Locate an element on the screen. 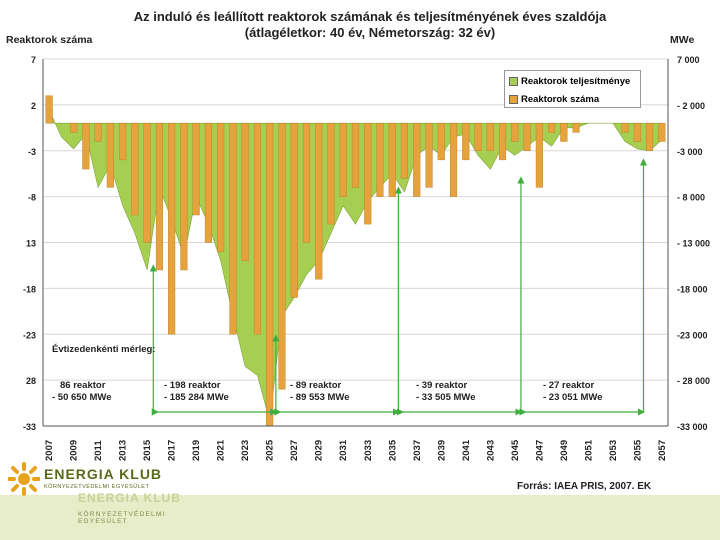 The image size is (720, 540). decade-summary-2: - 198 reaktor - 185 284 MWe is located at coordinates (196, 392).